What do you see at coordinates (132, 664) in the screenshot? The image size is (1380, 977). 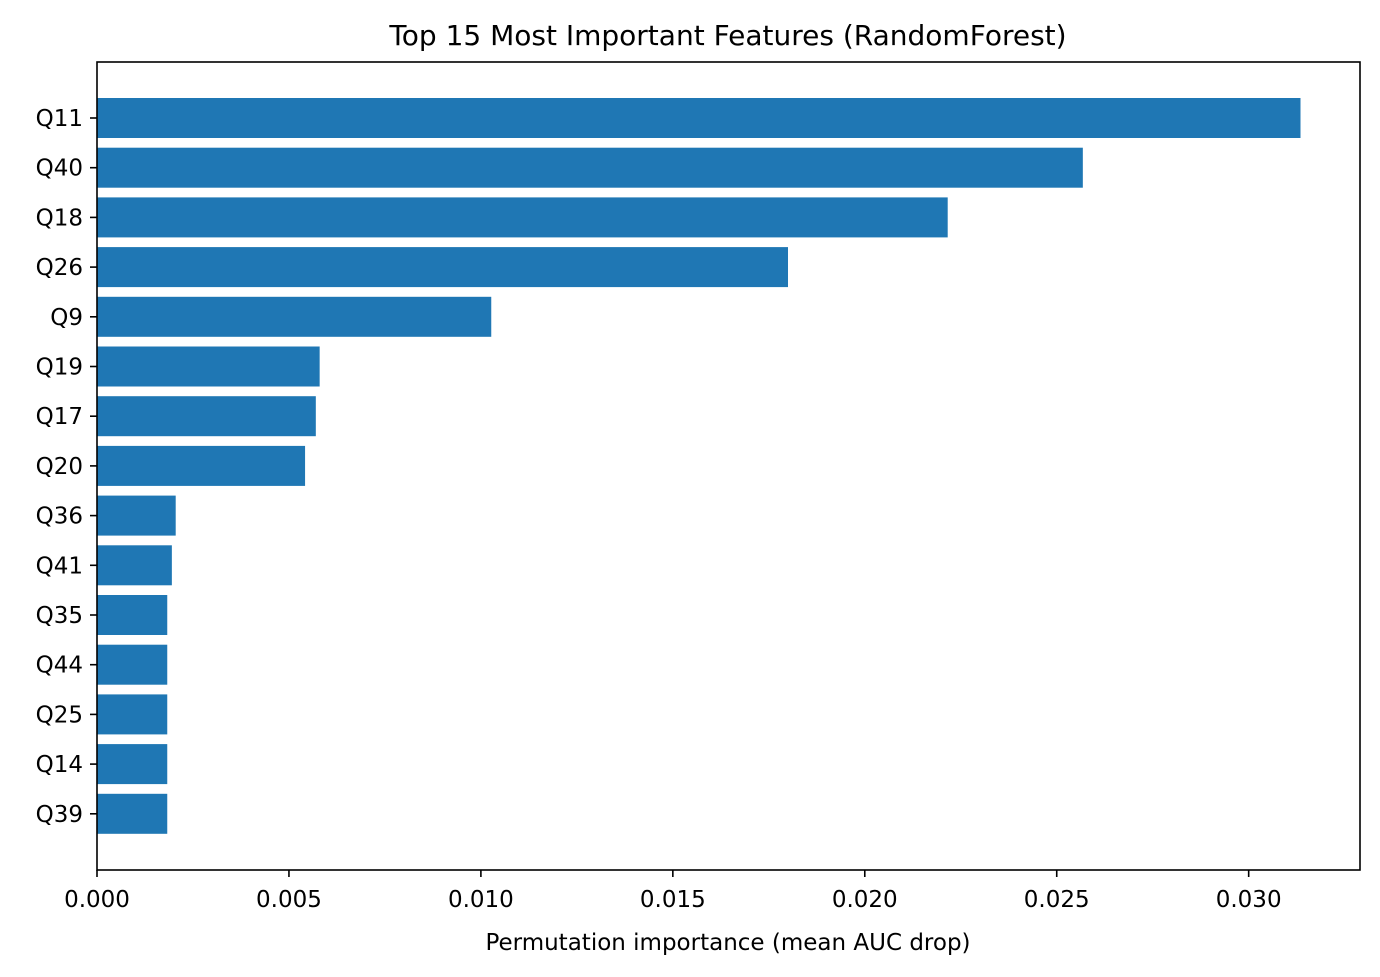 I see `bar-q44` at bounding box center [132, 664].